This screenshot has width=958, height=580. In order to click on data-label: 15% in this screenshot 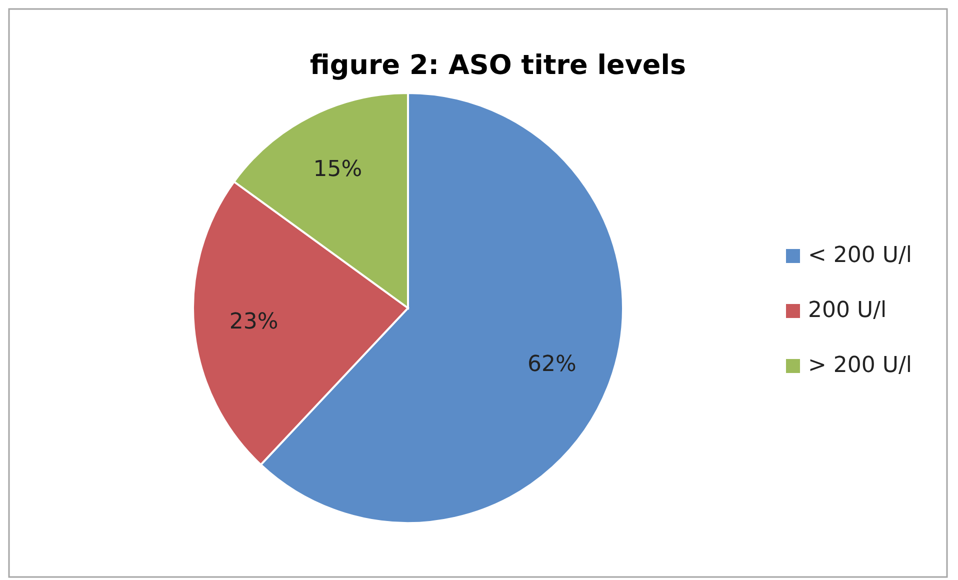, I will do `click(337, 169)`.